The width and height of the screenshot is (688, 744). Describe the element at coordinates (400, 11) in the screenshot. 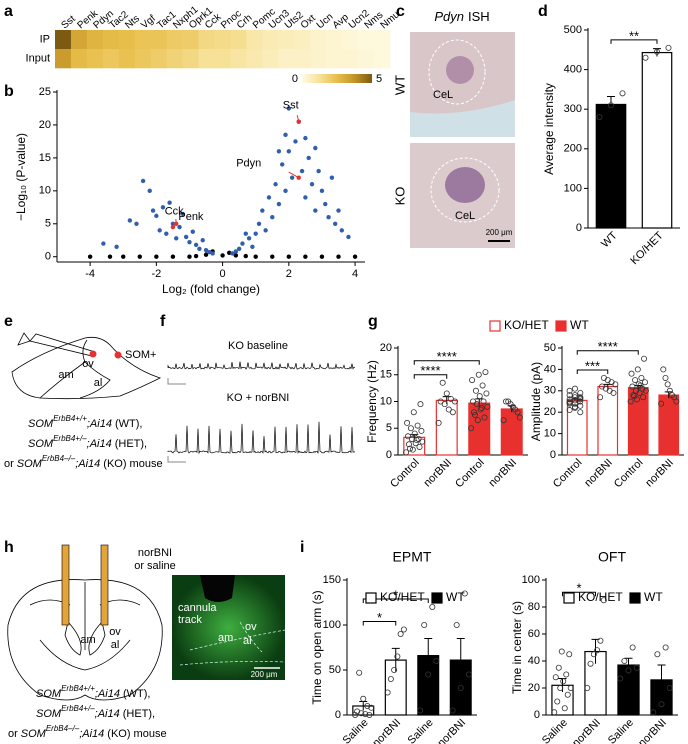

I see `panel-letter: c` at that location.